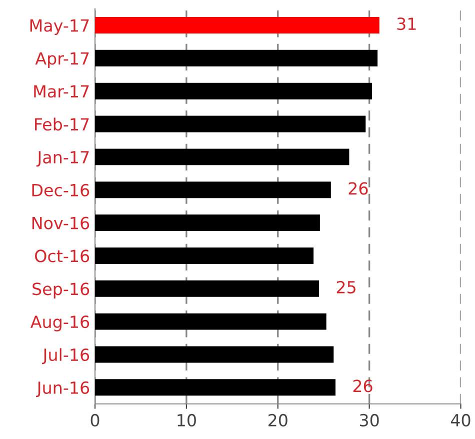 This screenshot has height=439, width=475. What do you see at coordinates (59, 27) in the screenshot?
I see `y-tick-label: May-17` at bounding box center [59, 27].